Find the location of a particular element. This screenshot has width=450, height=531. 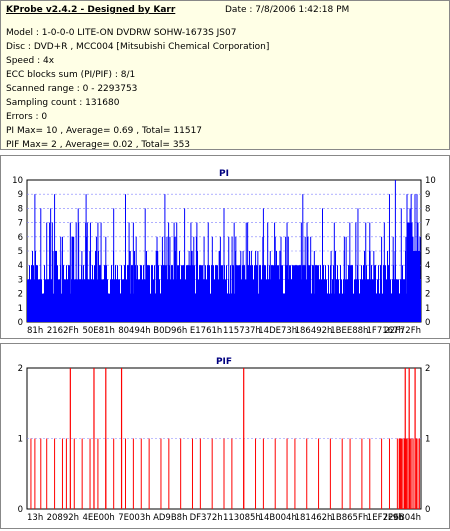

x-tick-label: E1761h is located at coordinates (206, 331).